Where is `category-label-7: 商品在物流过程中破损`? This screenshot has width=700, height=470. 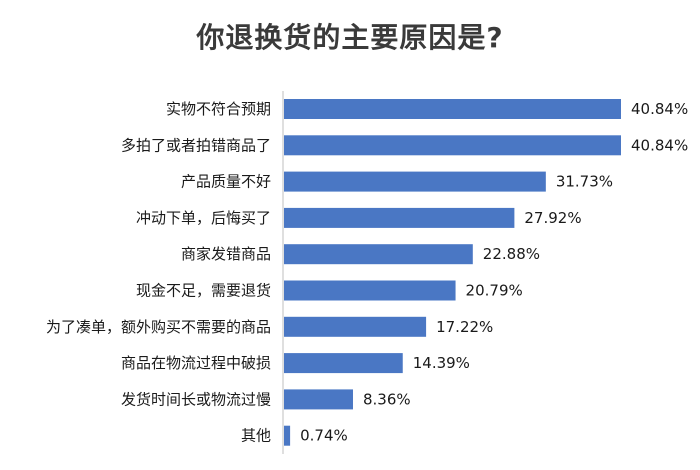 category-label-7: 商品在物流过程中破损 is located at coordinates (196, 363).